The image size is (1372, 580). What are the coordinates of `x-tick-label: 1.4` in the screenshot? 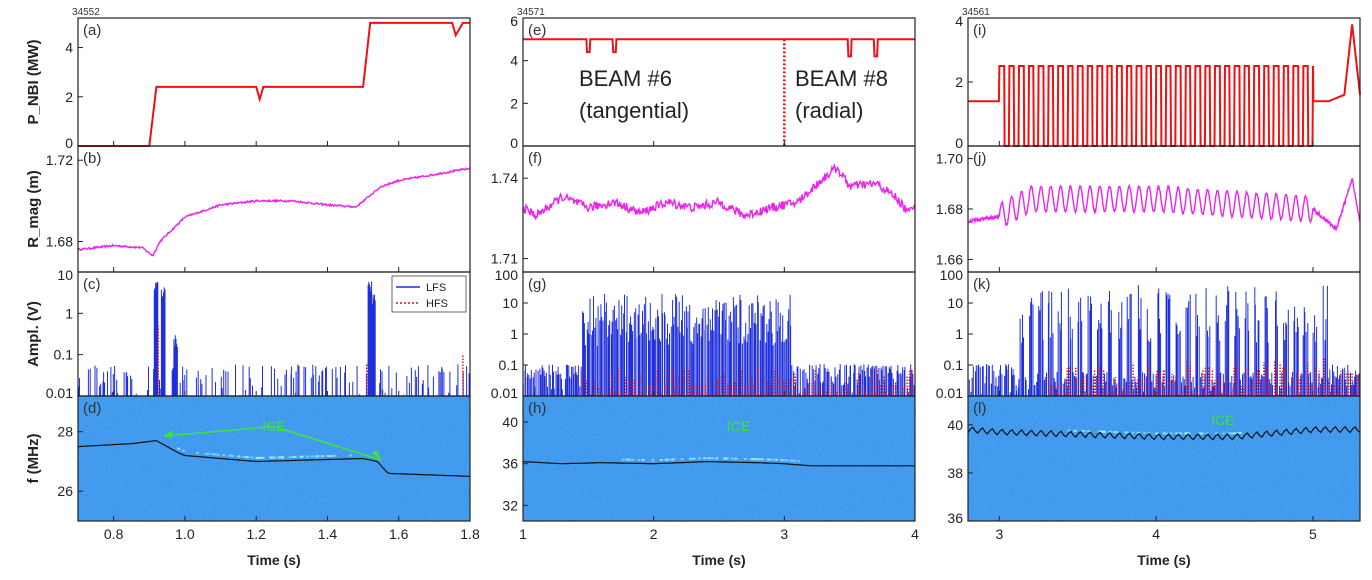 It's located at (328, 534).